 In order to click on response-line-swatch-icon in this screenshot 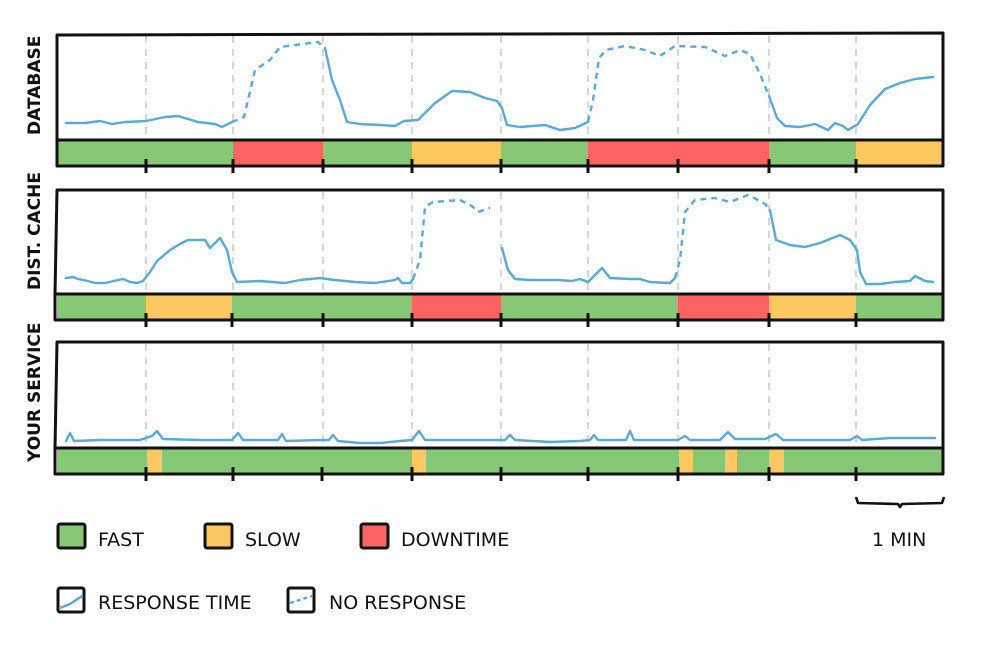, I will do `click(71, 602)`.